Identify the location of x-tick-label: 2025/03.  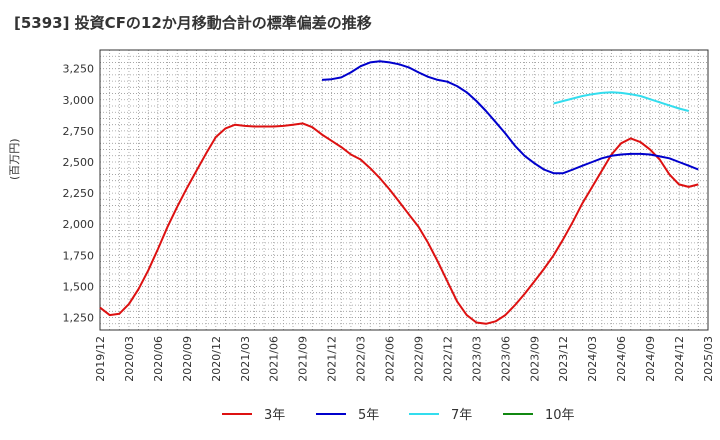
(708, 359).